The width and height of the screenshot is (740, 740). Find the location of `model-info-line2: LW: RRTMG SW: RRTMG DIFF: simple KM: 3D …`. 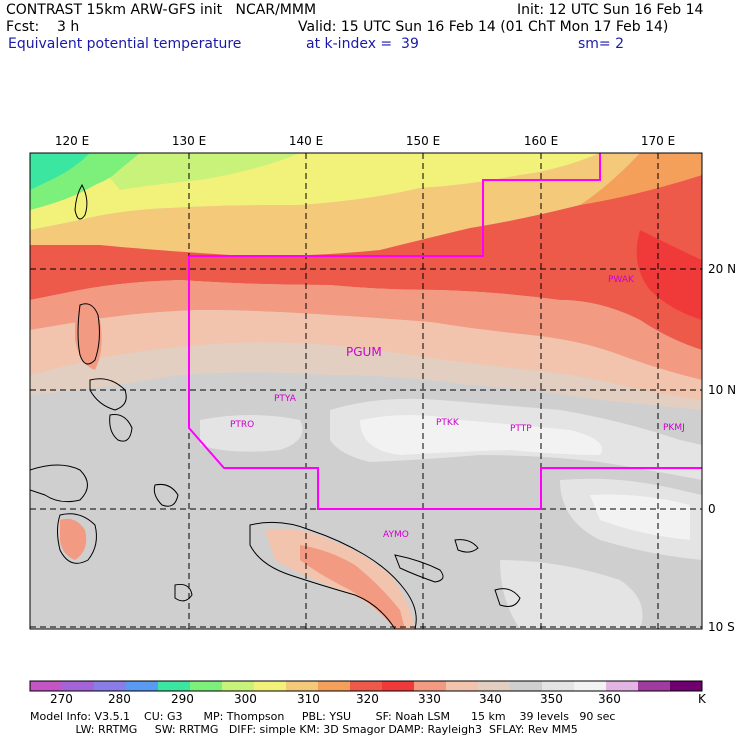

model-info-line2: LW: RRTMG SW: RRTMG DIFF: simple KM: 3D … is located at coordinates (304, 729).